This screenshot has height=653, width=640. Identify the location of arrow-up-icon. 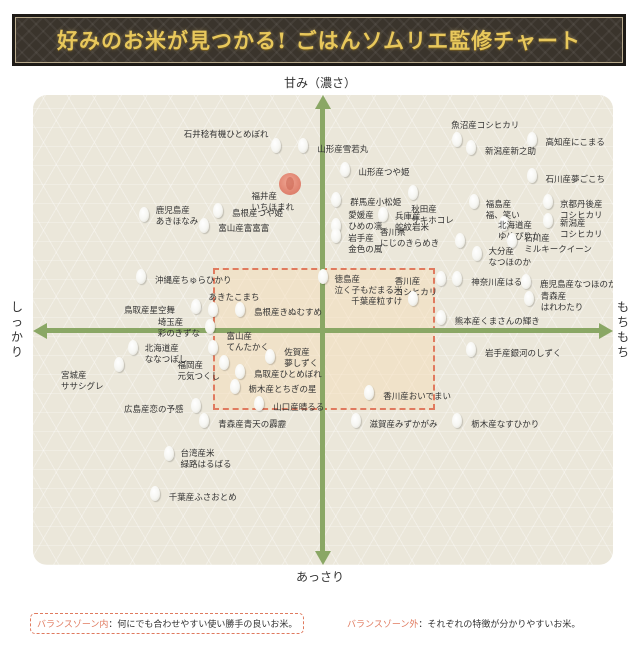
(323, 102).